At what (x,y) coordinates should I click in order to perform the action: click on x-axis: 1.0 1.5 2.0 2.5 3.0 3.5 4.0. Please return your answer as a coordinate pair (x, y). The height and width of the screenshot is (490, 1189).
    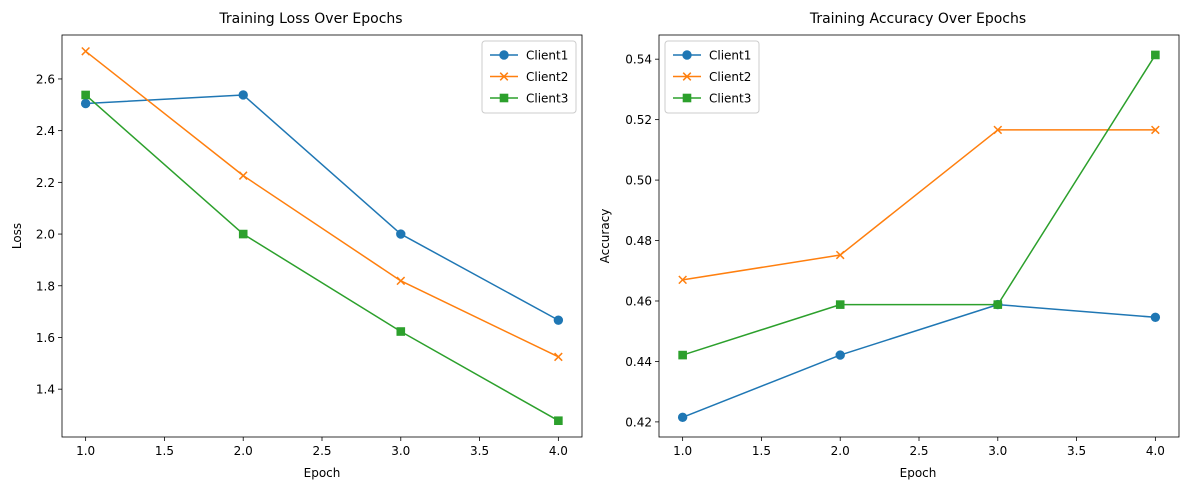
    Looking at the image, I should click on (919, 447).